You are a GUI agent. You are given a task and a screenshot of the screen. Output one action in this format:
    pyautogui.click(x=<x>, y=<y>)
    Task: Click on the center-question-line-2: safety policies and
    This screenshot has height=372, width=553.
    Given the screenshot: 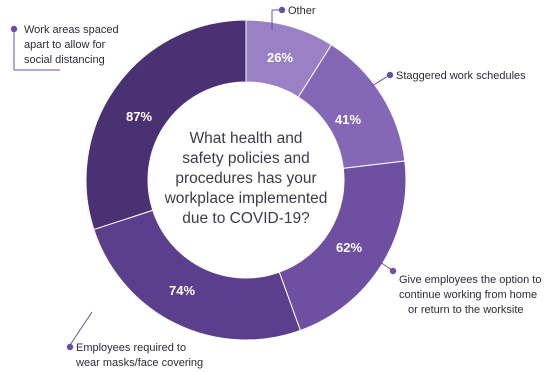 What is the action you would take?
    pyautogui.click(x=246, y=158)
    